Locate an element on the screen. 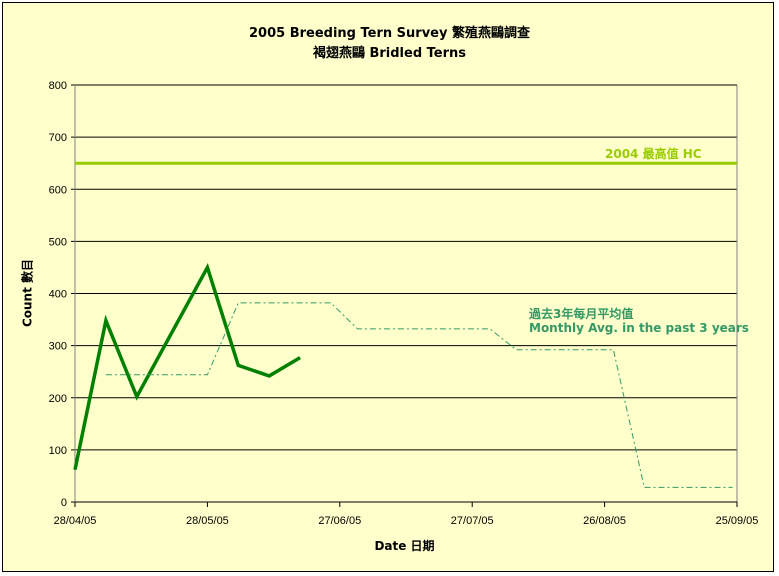 The width and height of the screenshot is (779, 576). chart-title: 2005 Breeding Tern Survey 繁殖燕鷗調查 is located at coordinates (389, 33).